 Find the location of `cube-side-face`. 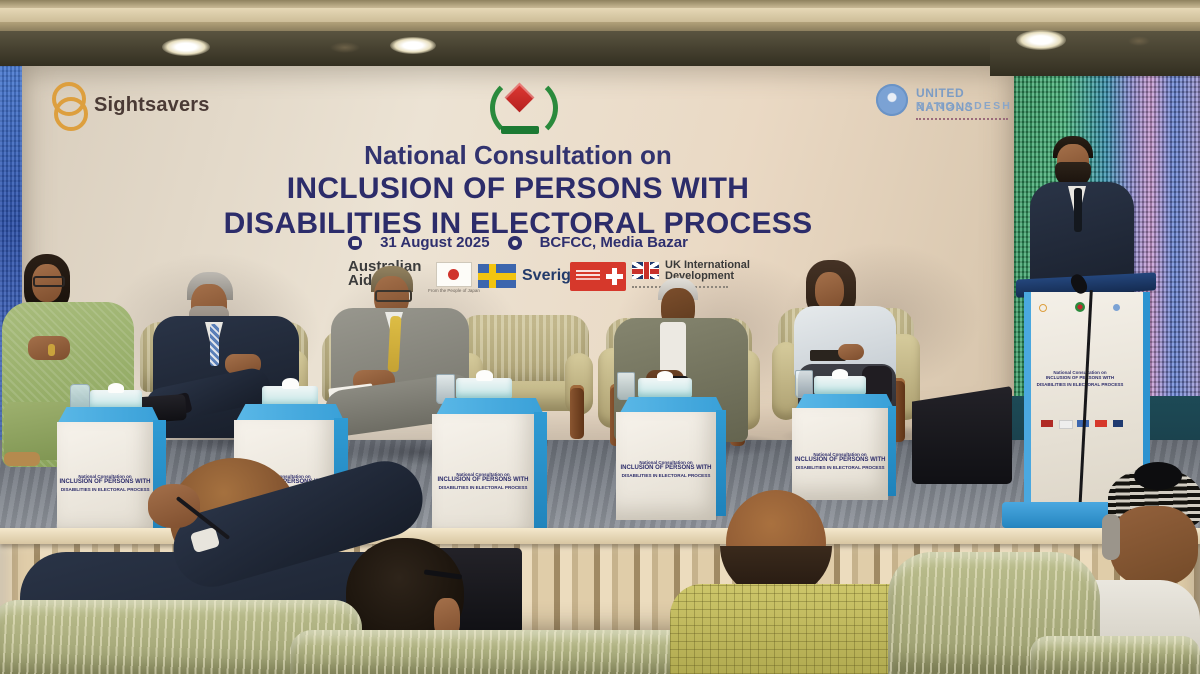

cube-side-face is located at coordinates (721, 463).